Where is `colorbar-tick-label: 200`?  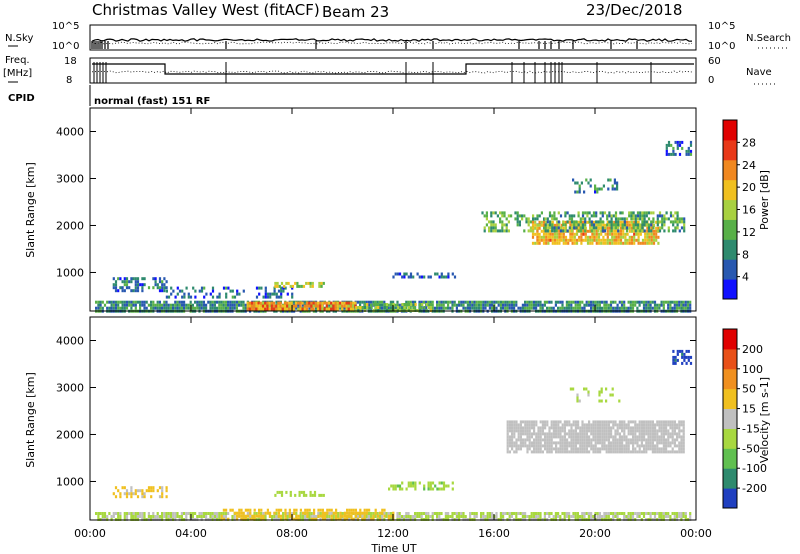
colorbar-tick-label: 200 is located at coordinates (752, 349).